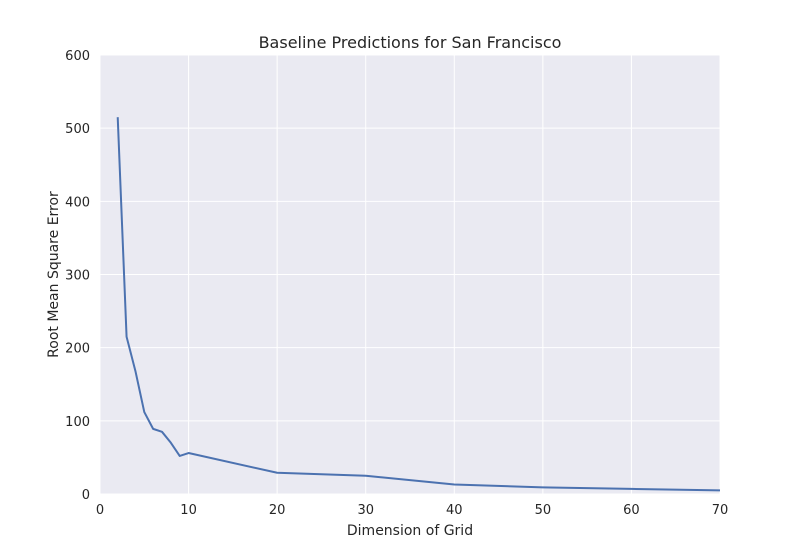 The height and width of the screenshot is (554, 800). Describe the element at coordinates (410, 42) in the screenshot. I see `chart-title: Baseline Predictions for San Francisco` at that location.